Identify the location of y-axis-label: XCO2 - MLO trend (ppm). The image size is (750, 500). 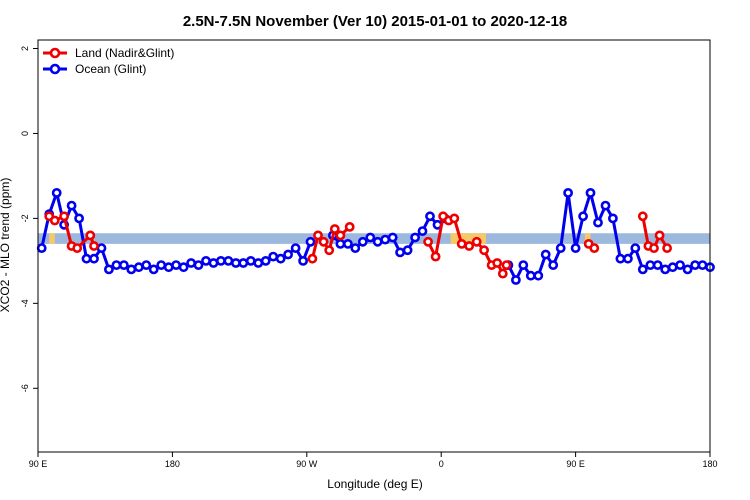
(6, 245).